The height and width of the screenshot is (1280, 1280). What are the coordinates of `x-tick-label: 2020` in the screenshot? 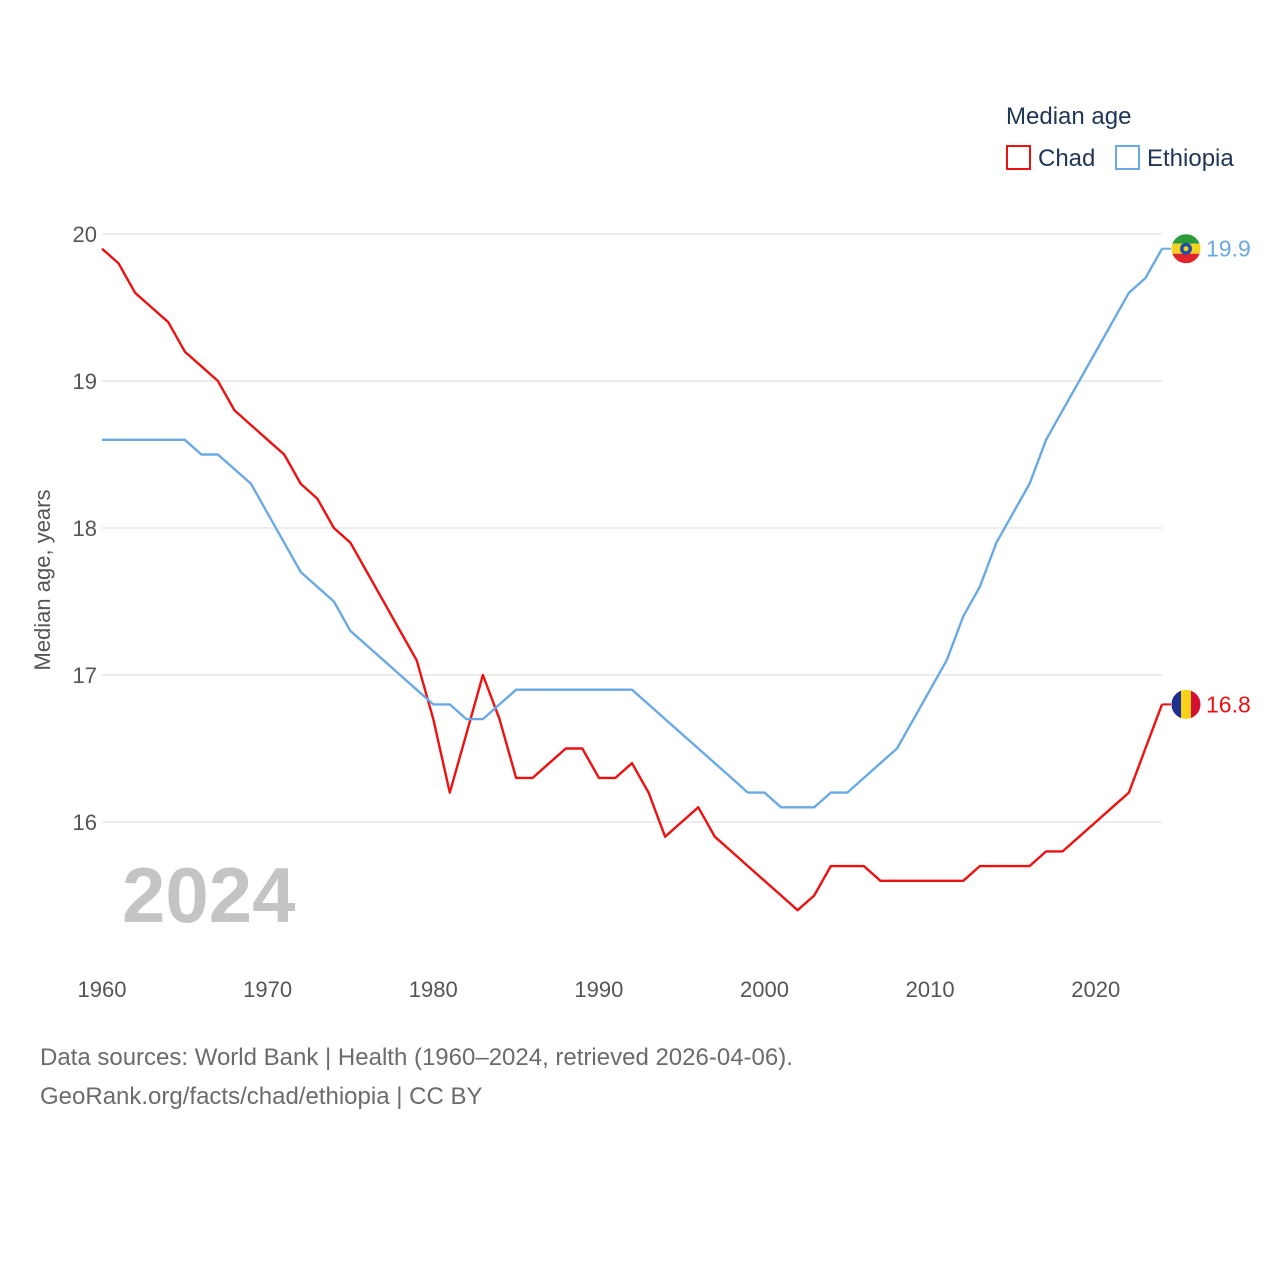 It's located at (1095, 989).